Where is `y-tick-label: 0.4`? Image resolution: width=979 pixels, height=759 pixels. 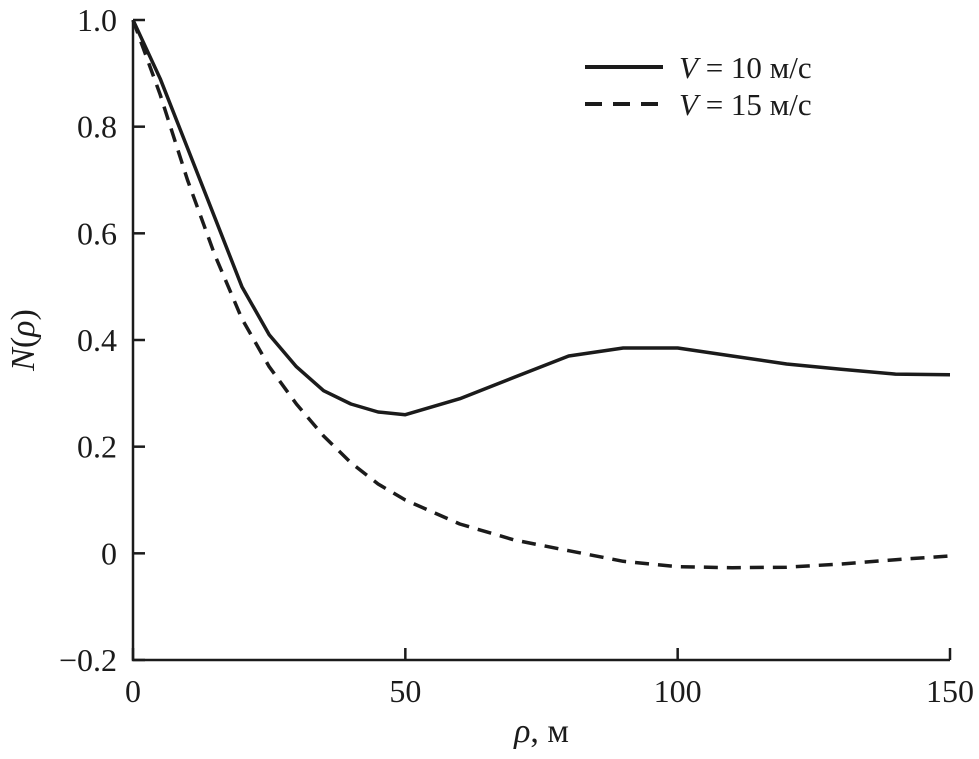 y-tick-label: 0.4 is located at coordinates (97, 340).